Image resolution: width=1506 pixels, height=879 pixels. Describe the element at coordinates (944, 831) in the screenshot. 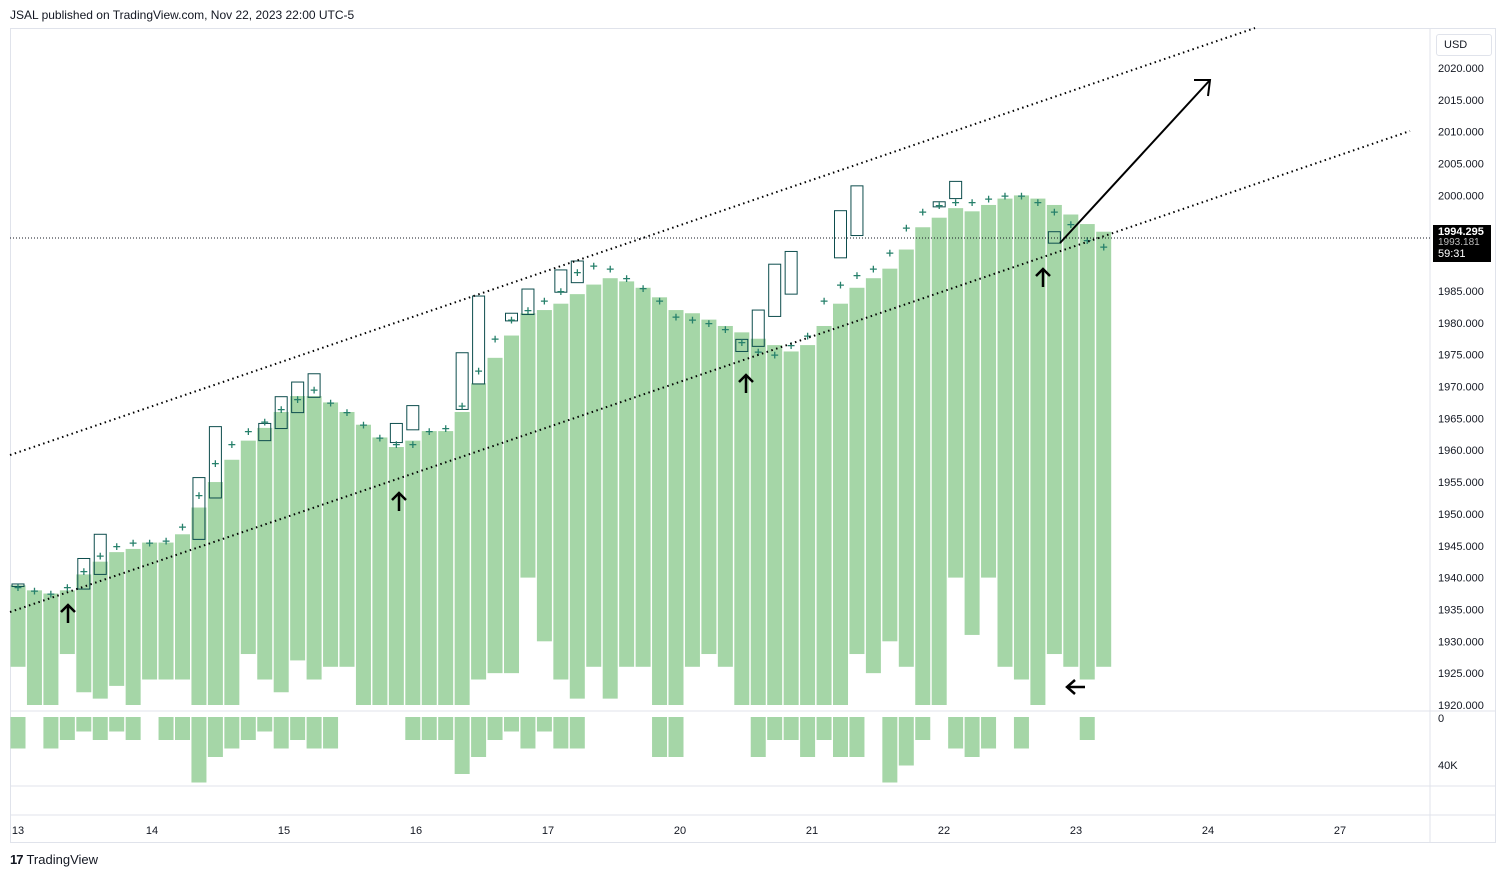

I see `time-tick-label: 22` at that location.